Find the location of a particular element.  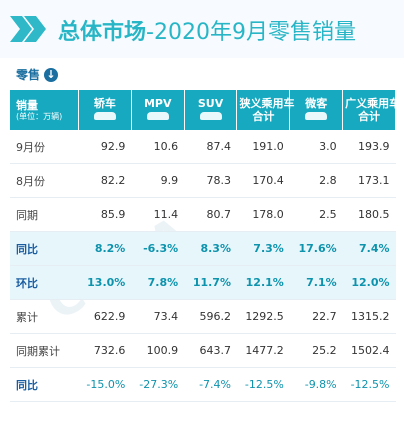

column-header: 微客 is located at coordinates (316, 110).